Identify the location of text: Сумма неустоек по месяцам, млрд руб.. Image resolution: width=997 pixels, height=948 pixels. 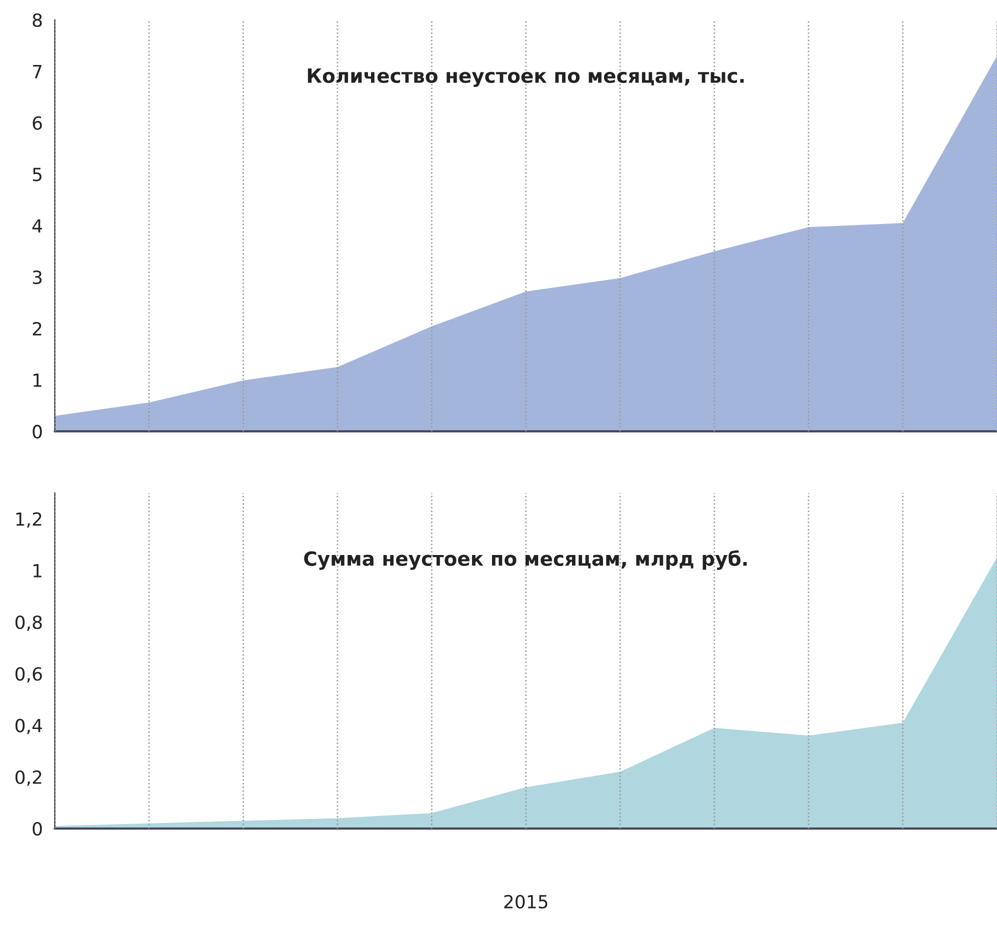
(525, 560).